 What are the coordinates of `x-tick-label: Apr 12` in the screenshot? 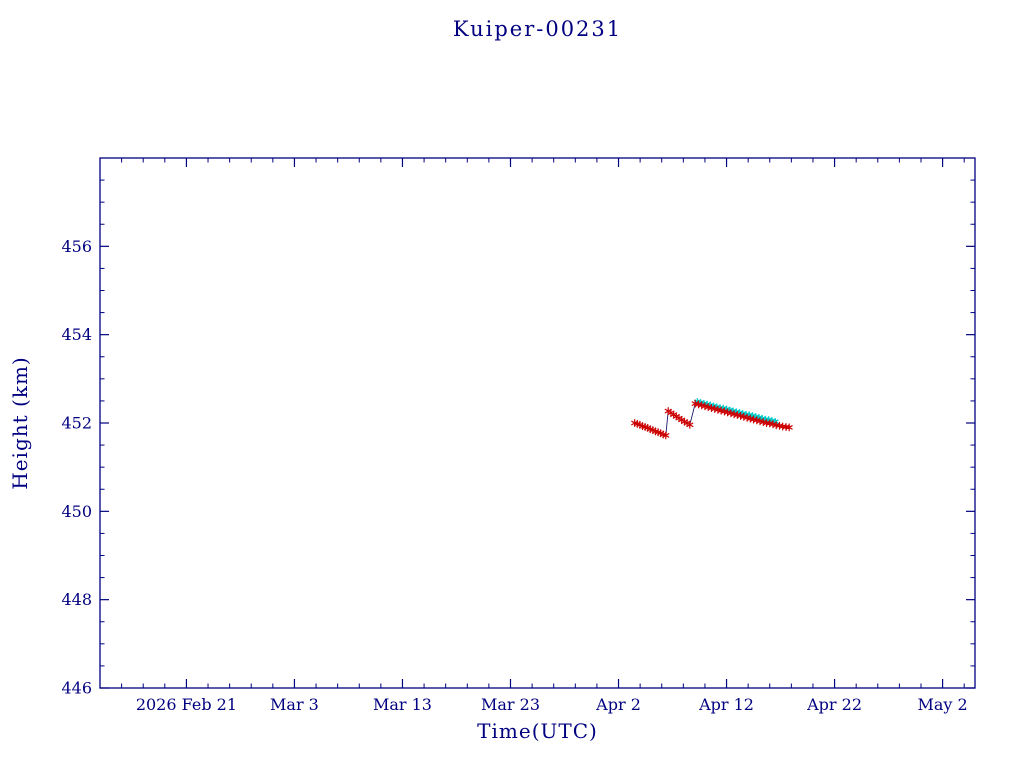 It's located at (726, 704).